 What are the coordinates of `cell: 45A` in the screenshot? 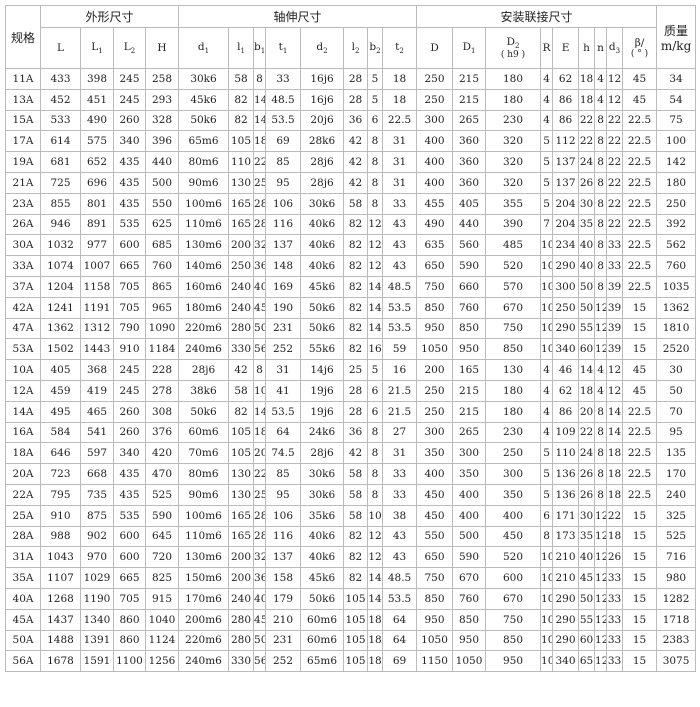 It's located at (23, 619).